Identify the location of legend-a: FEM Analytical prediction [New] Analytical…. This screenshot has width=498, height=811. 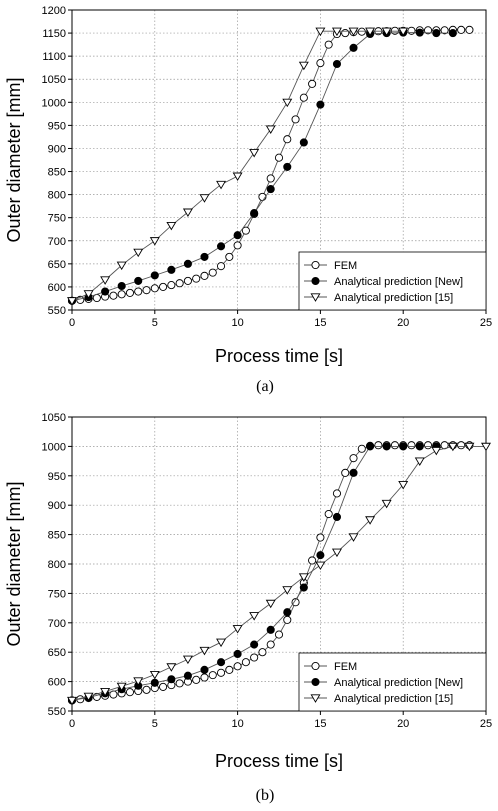
(392, 281).